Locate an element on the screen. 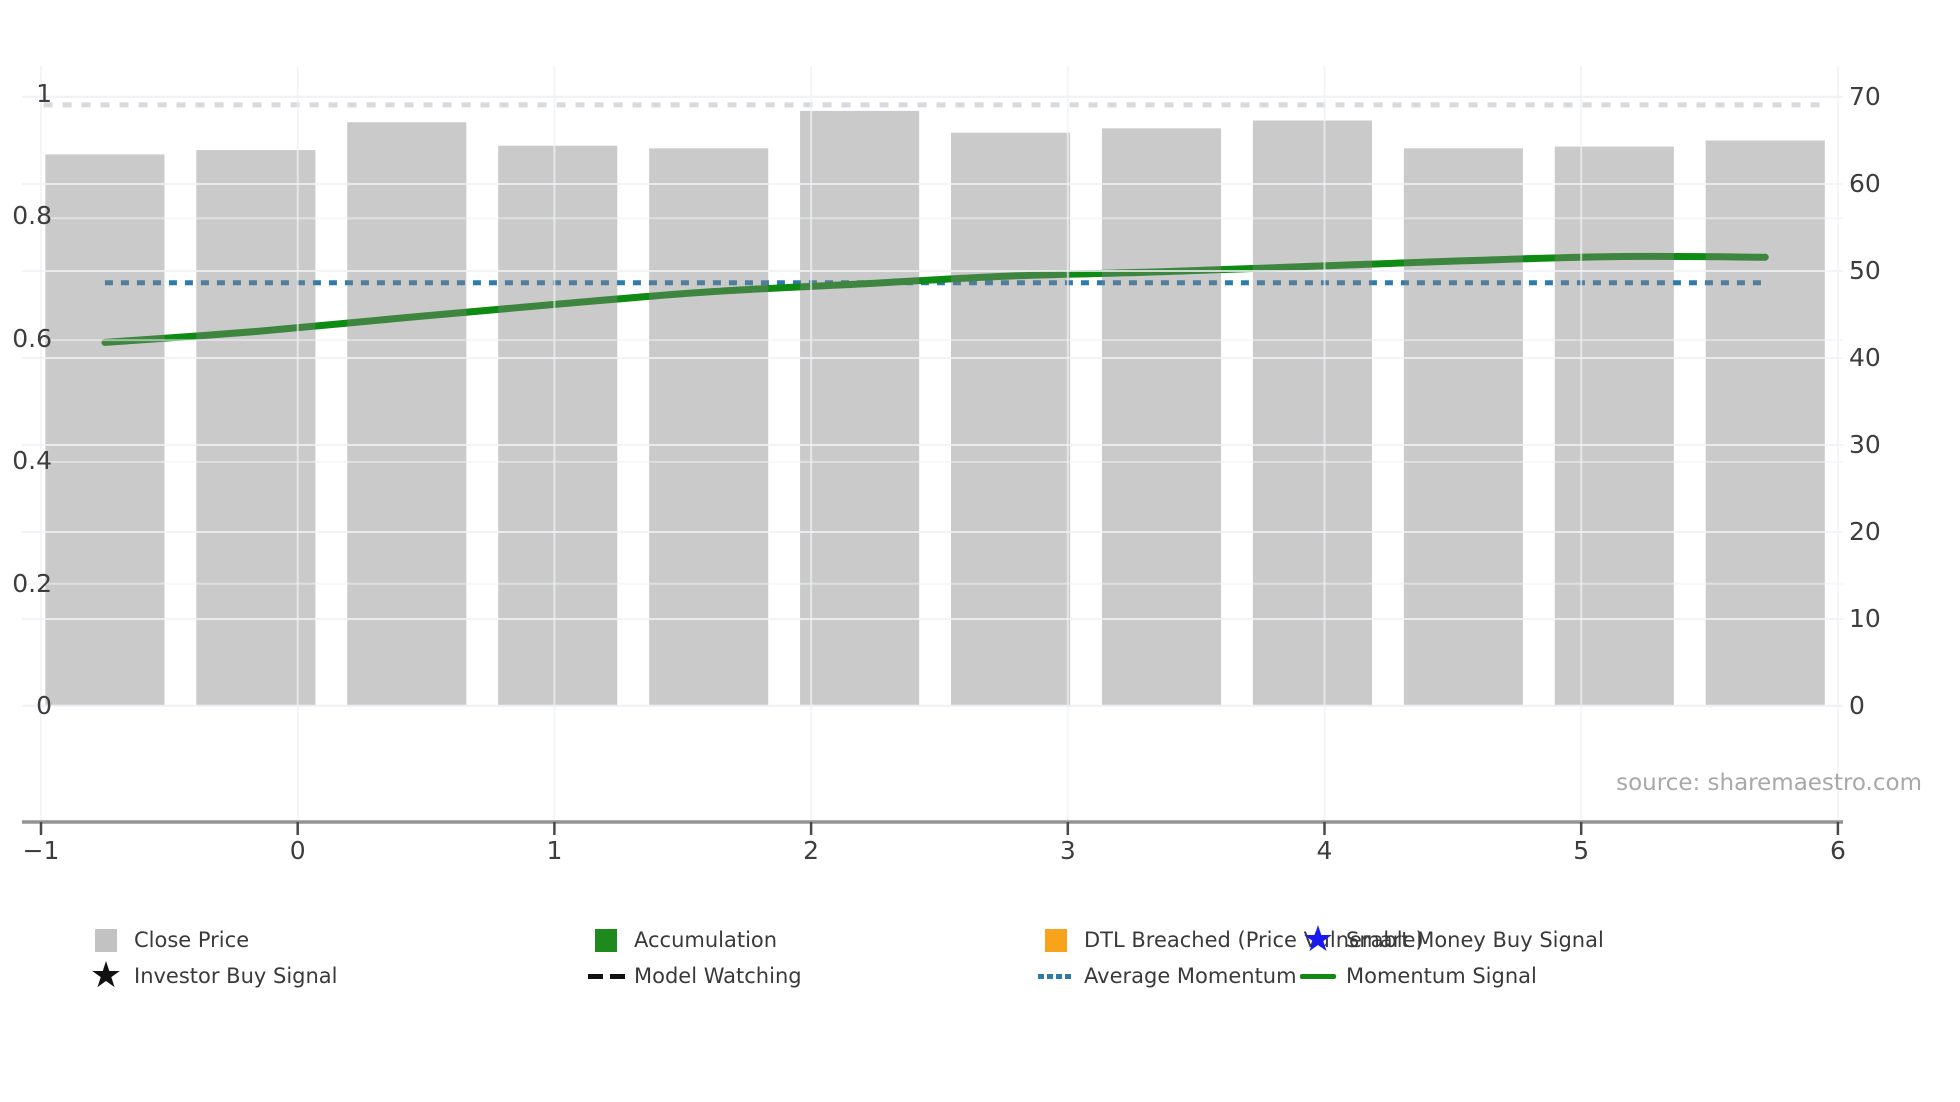 The width and height of the screenshot is (1960, 1102). x-tick-label: 3 is located at coordinates (1067, 850).